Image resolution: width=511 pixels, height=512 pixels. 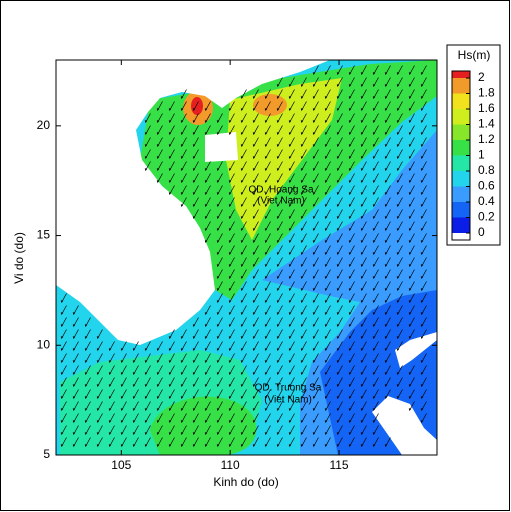 I want to click on colorbar-tick-label: 0.8, so click(x=486, y=170).